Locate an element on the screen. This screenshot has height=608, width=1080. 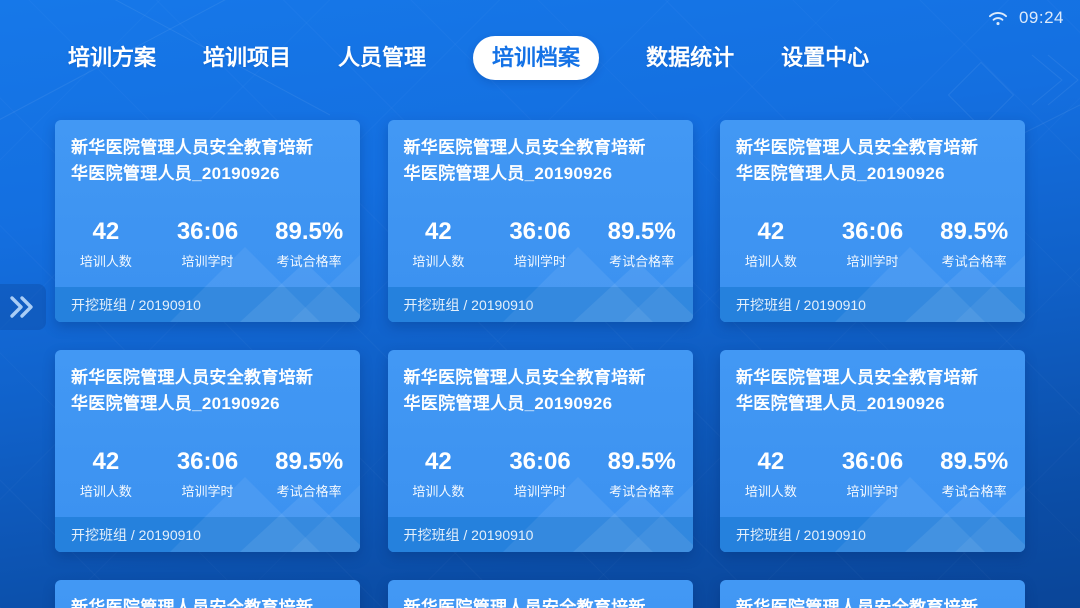
tab-settings-center: 设置中心 is located at coordinates (825, 58).